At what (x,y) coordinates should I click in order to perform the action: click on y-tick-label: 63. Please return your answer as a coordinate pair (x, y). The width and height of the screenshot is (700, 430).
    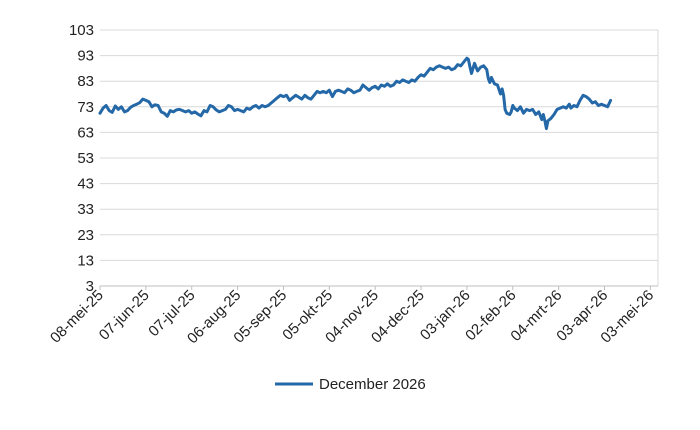
    Looking at the image, I should click on (85, 132).